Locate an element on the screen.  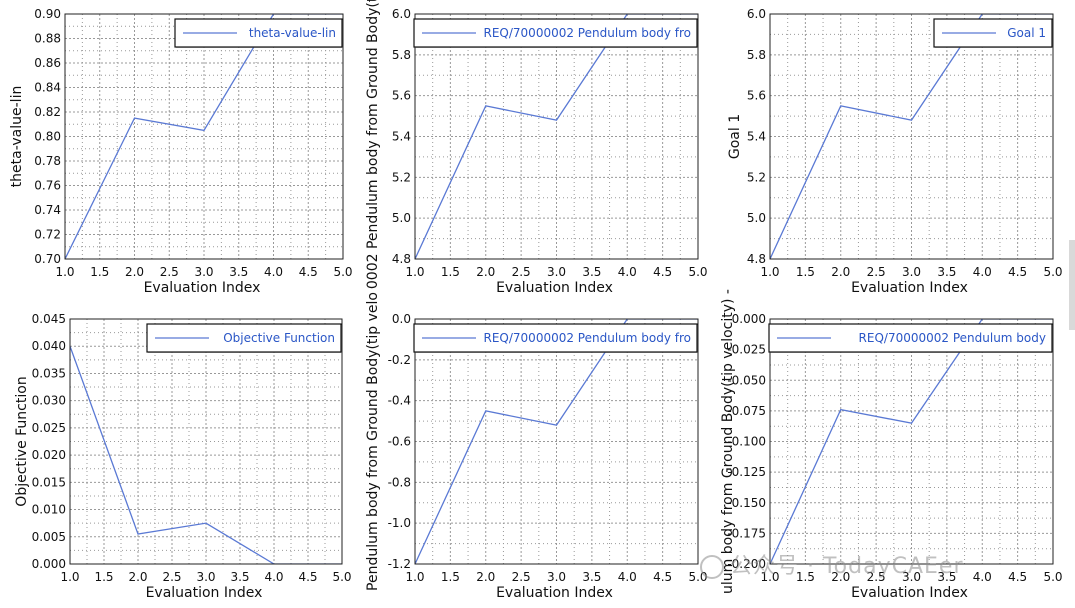
y-axis-title: Pendulum body from Ground Body(tip velo is located at coordinates (373, 441).